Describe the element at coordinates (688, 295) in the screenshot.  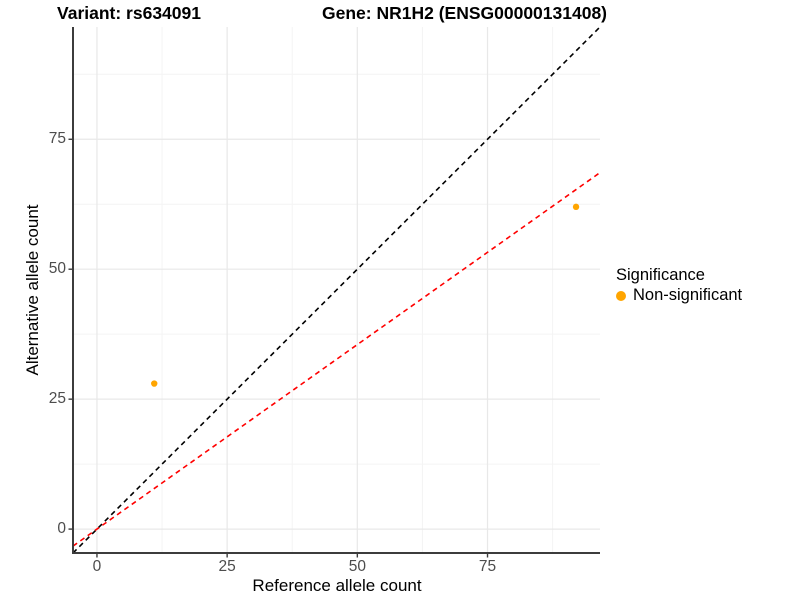
I see `legend-item-label: Non-significant` at that location.